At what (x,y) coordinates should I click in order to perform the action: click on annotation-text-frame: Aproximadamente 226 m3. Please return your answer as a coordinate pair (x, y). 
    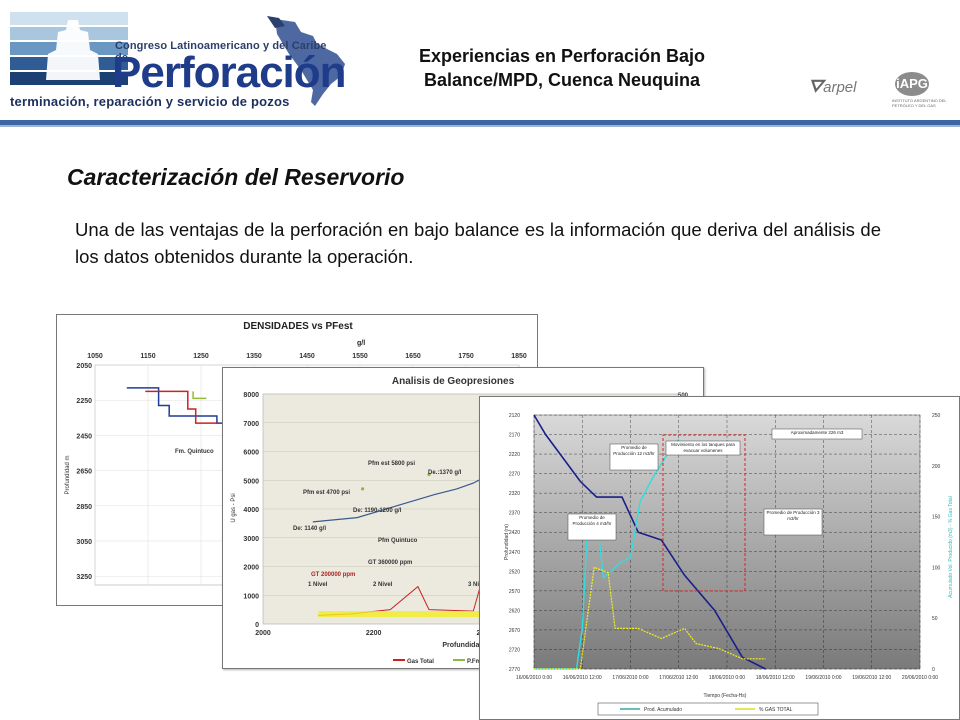
    Looking at the image, I should click on (817, 432).